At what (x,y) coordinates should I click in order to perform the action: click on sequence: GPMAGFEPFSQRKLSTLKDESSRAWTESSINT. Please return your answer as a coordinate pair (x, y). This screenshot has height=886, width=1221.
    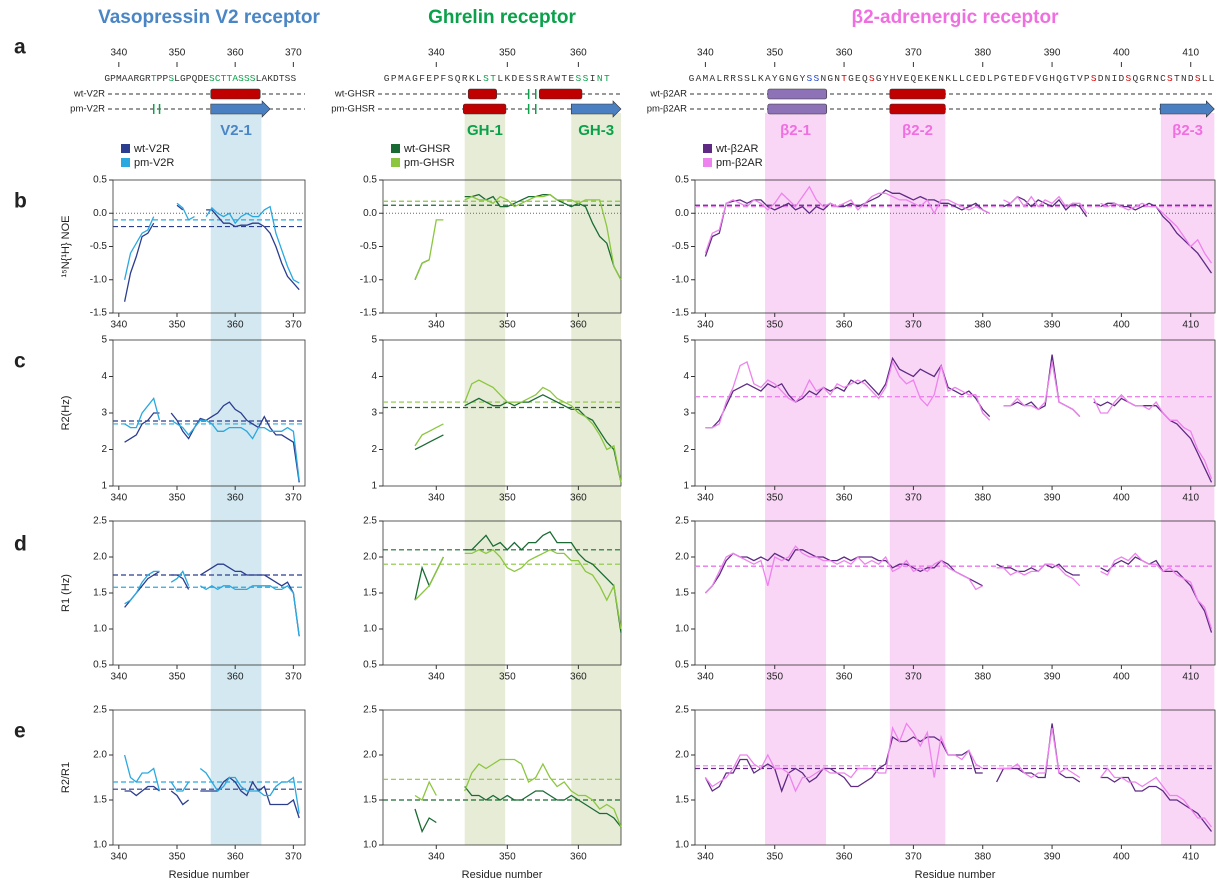
    Looking at the image, I should click on (497, 78).